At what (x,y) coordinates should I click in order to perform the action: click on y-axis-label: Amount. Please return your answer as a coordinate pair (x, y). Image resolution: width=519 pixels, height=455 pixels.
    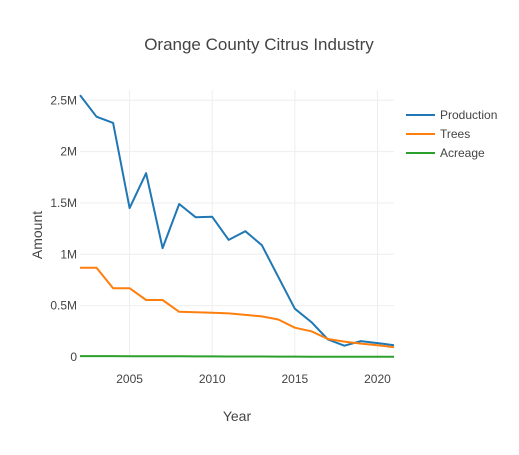
    Looking at the image, I should click on (37, 235).